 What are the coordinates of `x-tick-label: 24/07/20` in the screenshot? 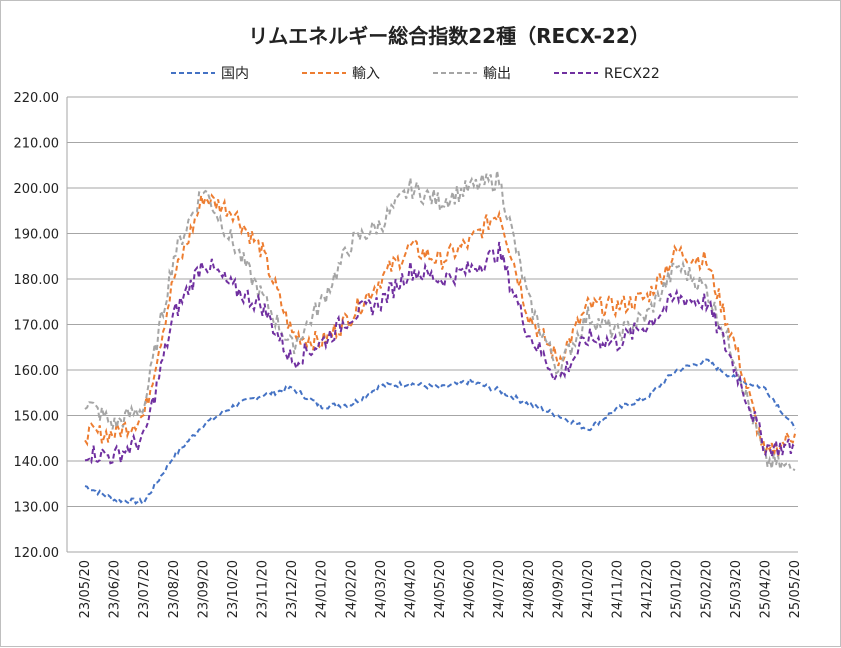 It's located at (499, 589).